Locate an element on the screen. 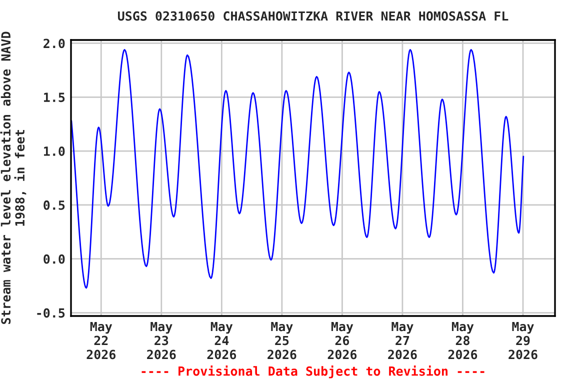  y-tick-label: 1.0 is located at coordinates (54, 151).